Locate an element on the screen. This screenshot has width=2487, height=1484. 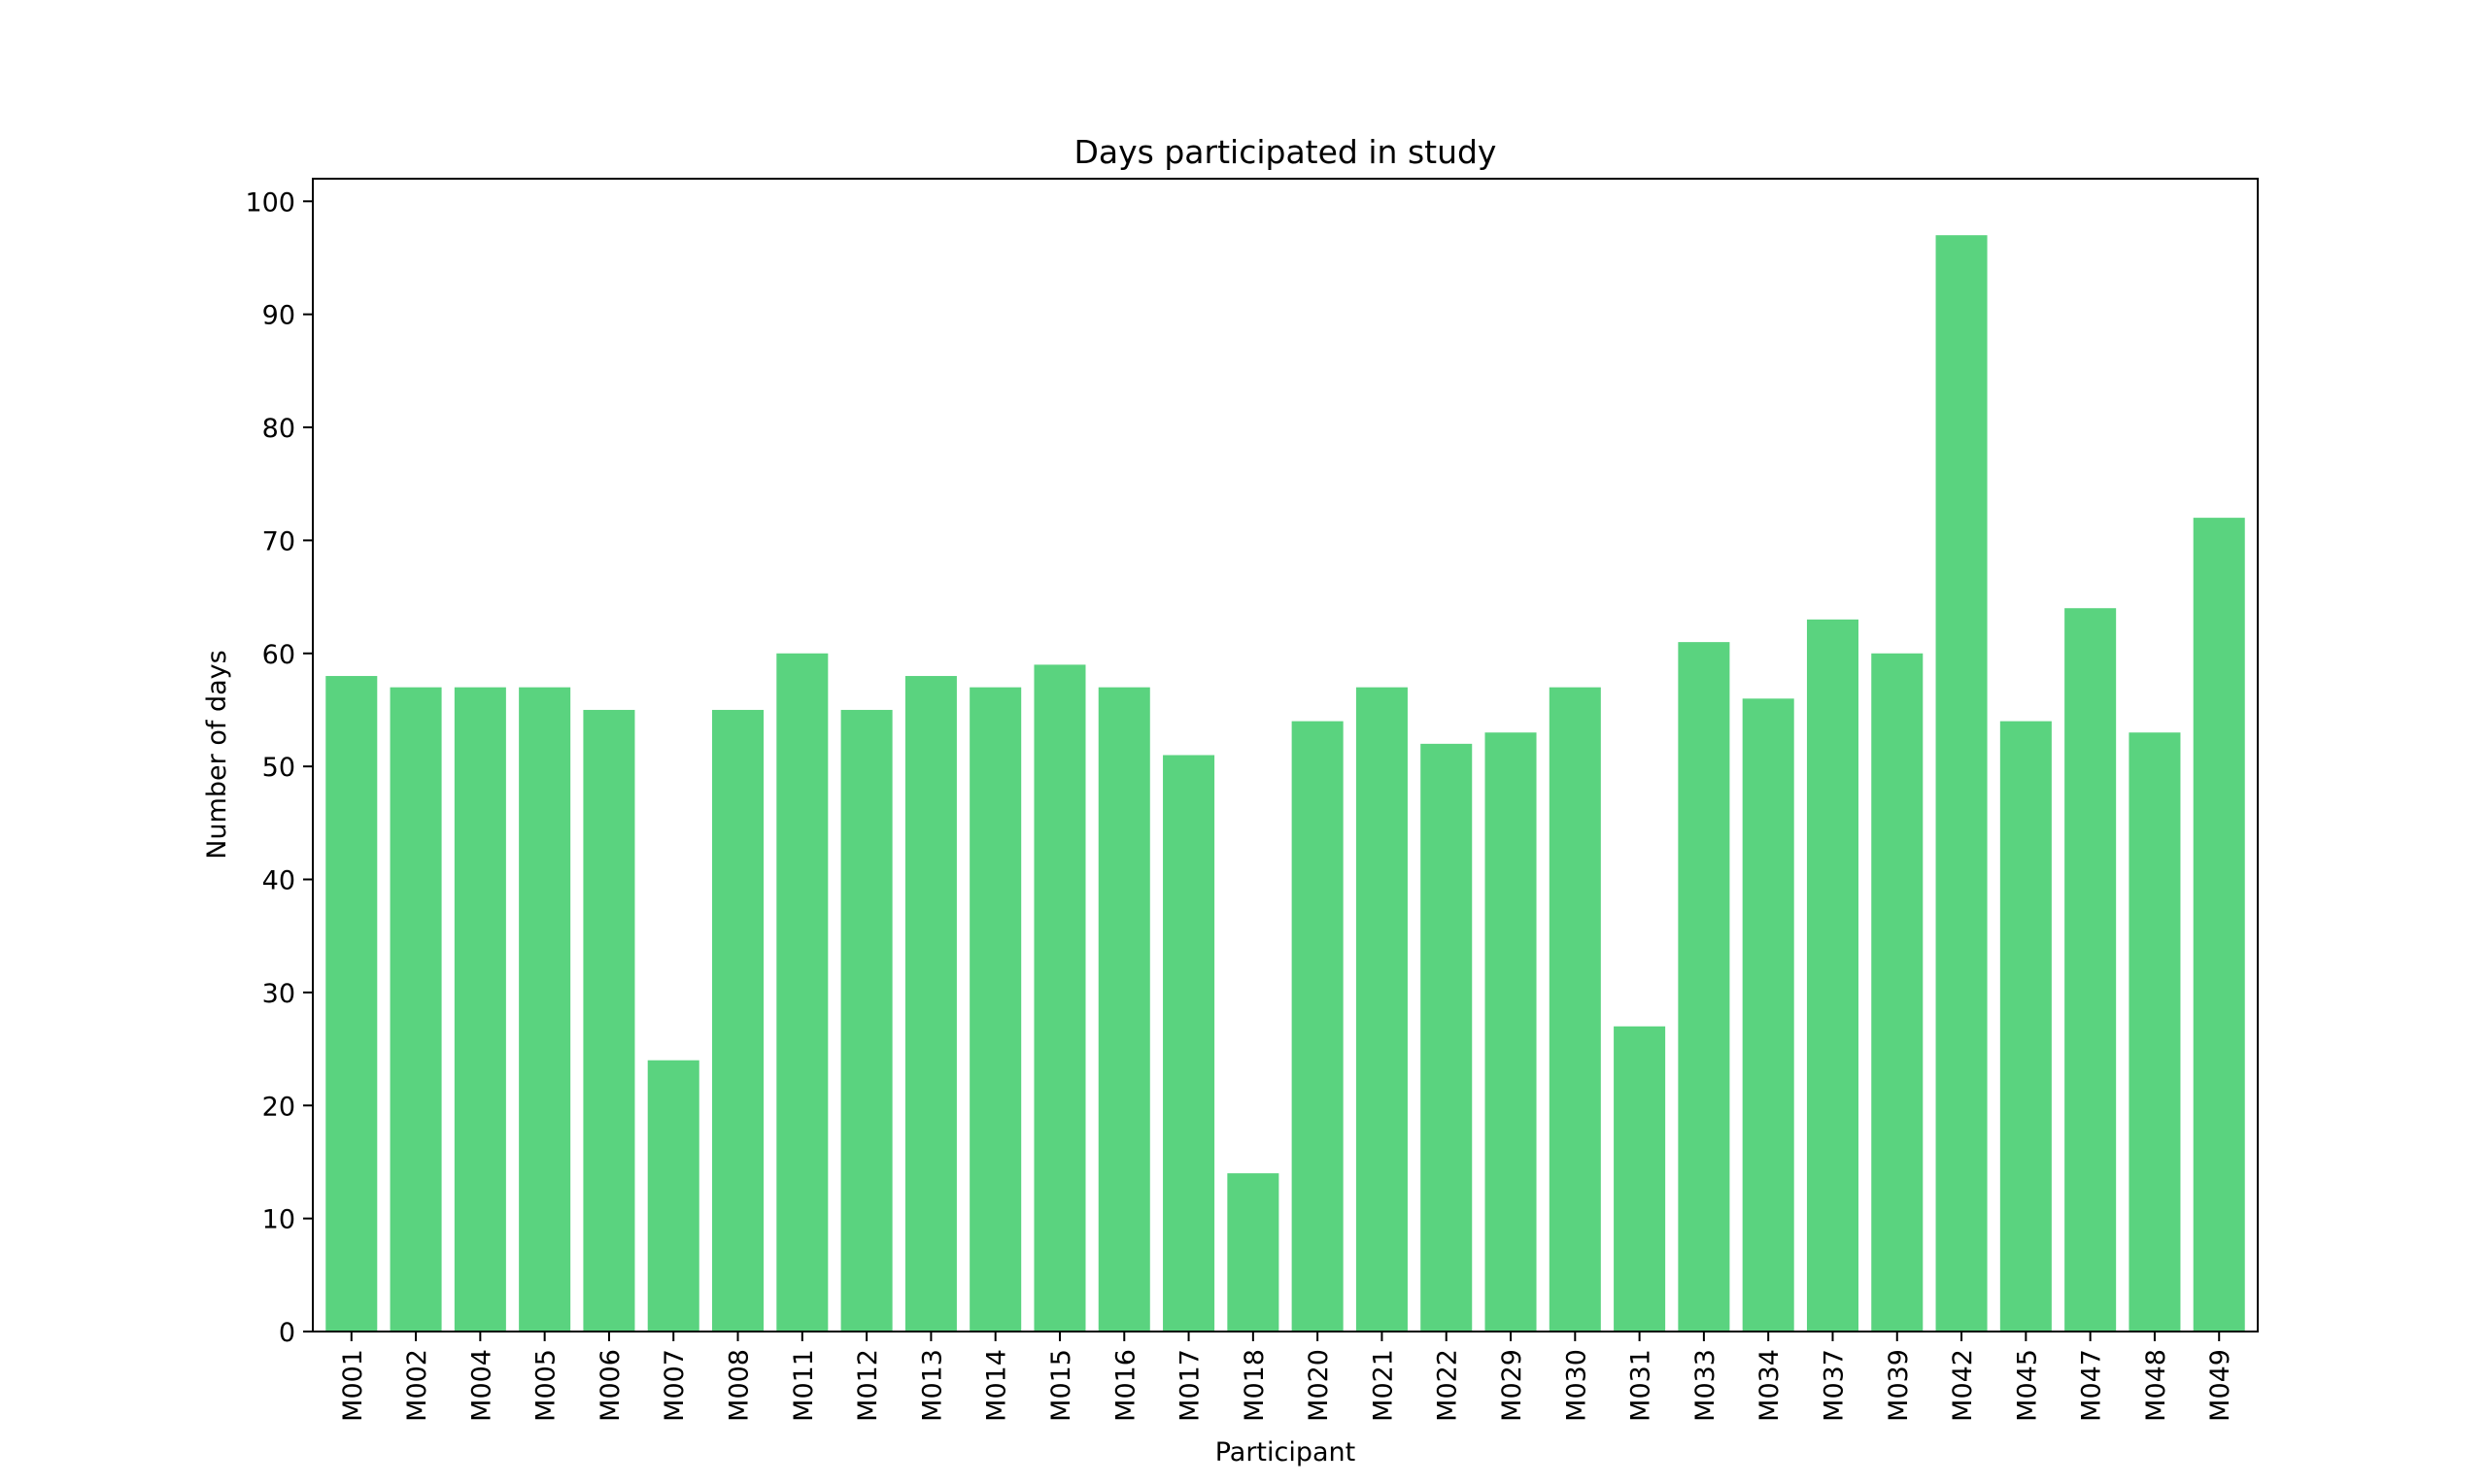
bar-m031 is located at coordinates (1640, 1179).